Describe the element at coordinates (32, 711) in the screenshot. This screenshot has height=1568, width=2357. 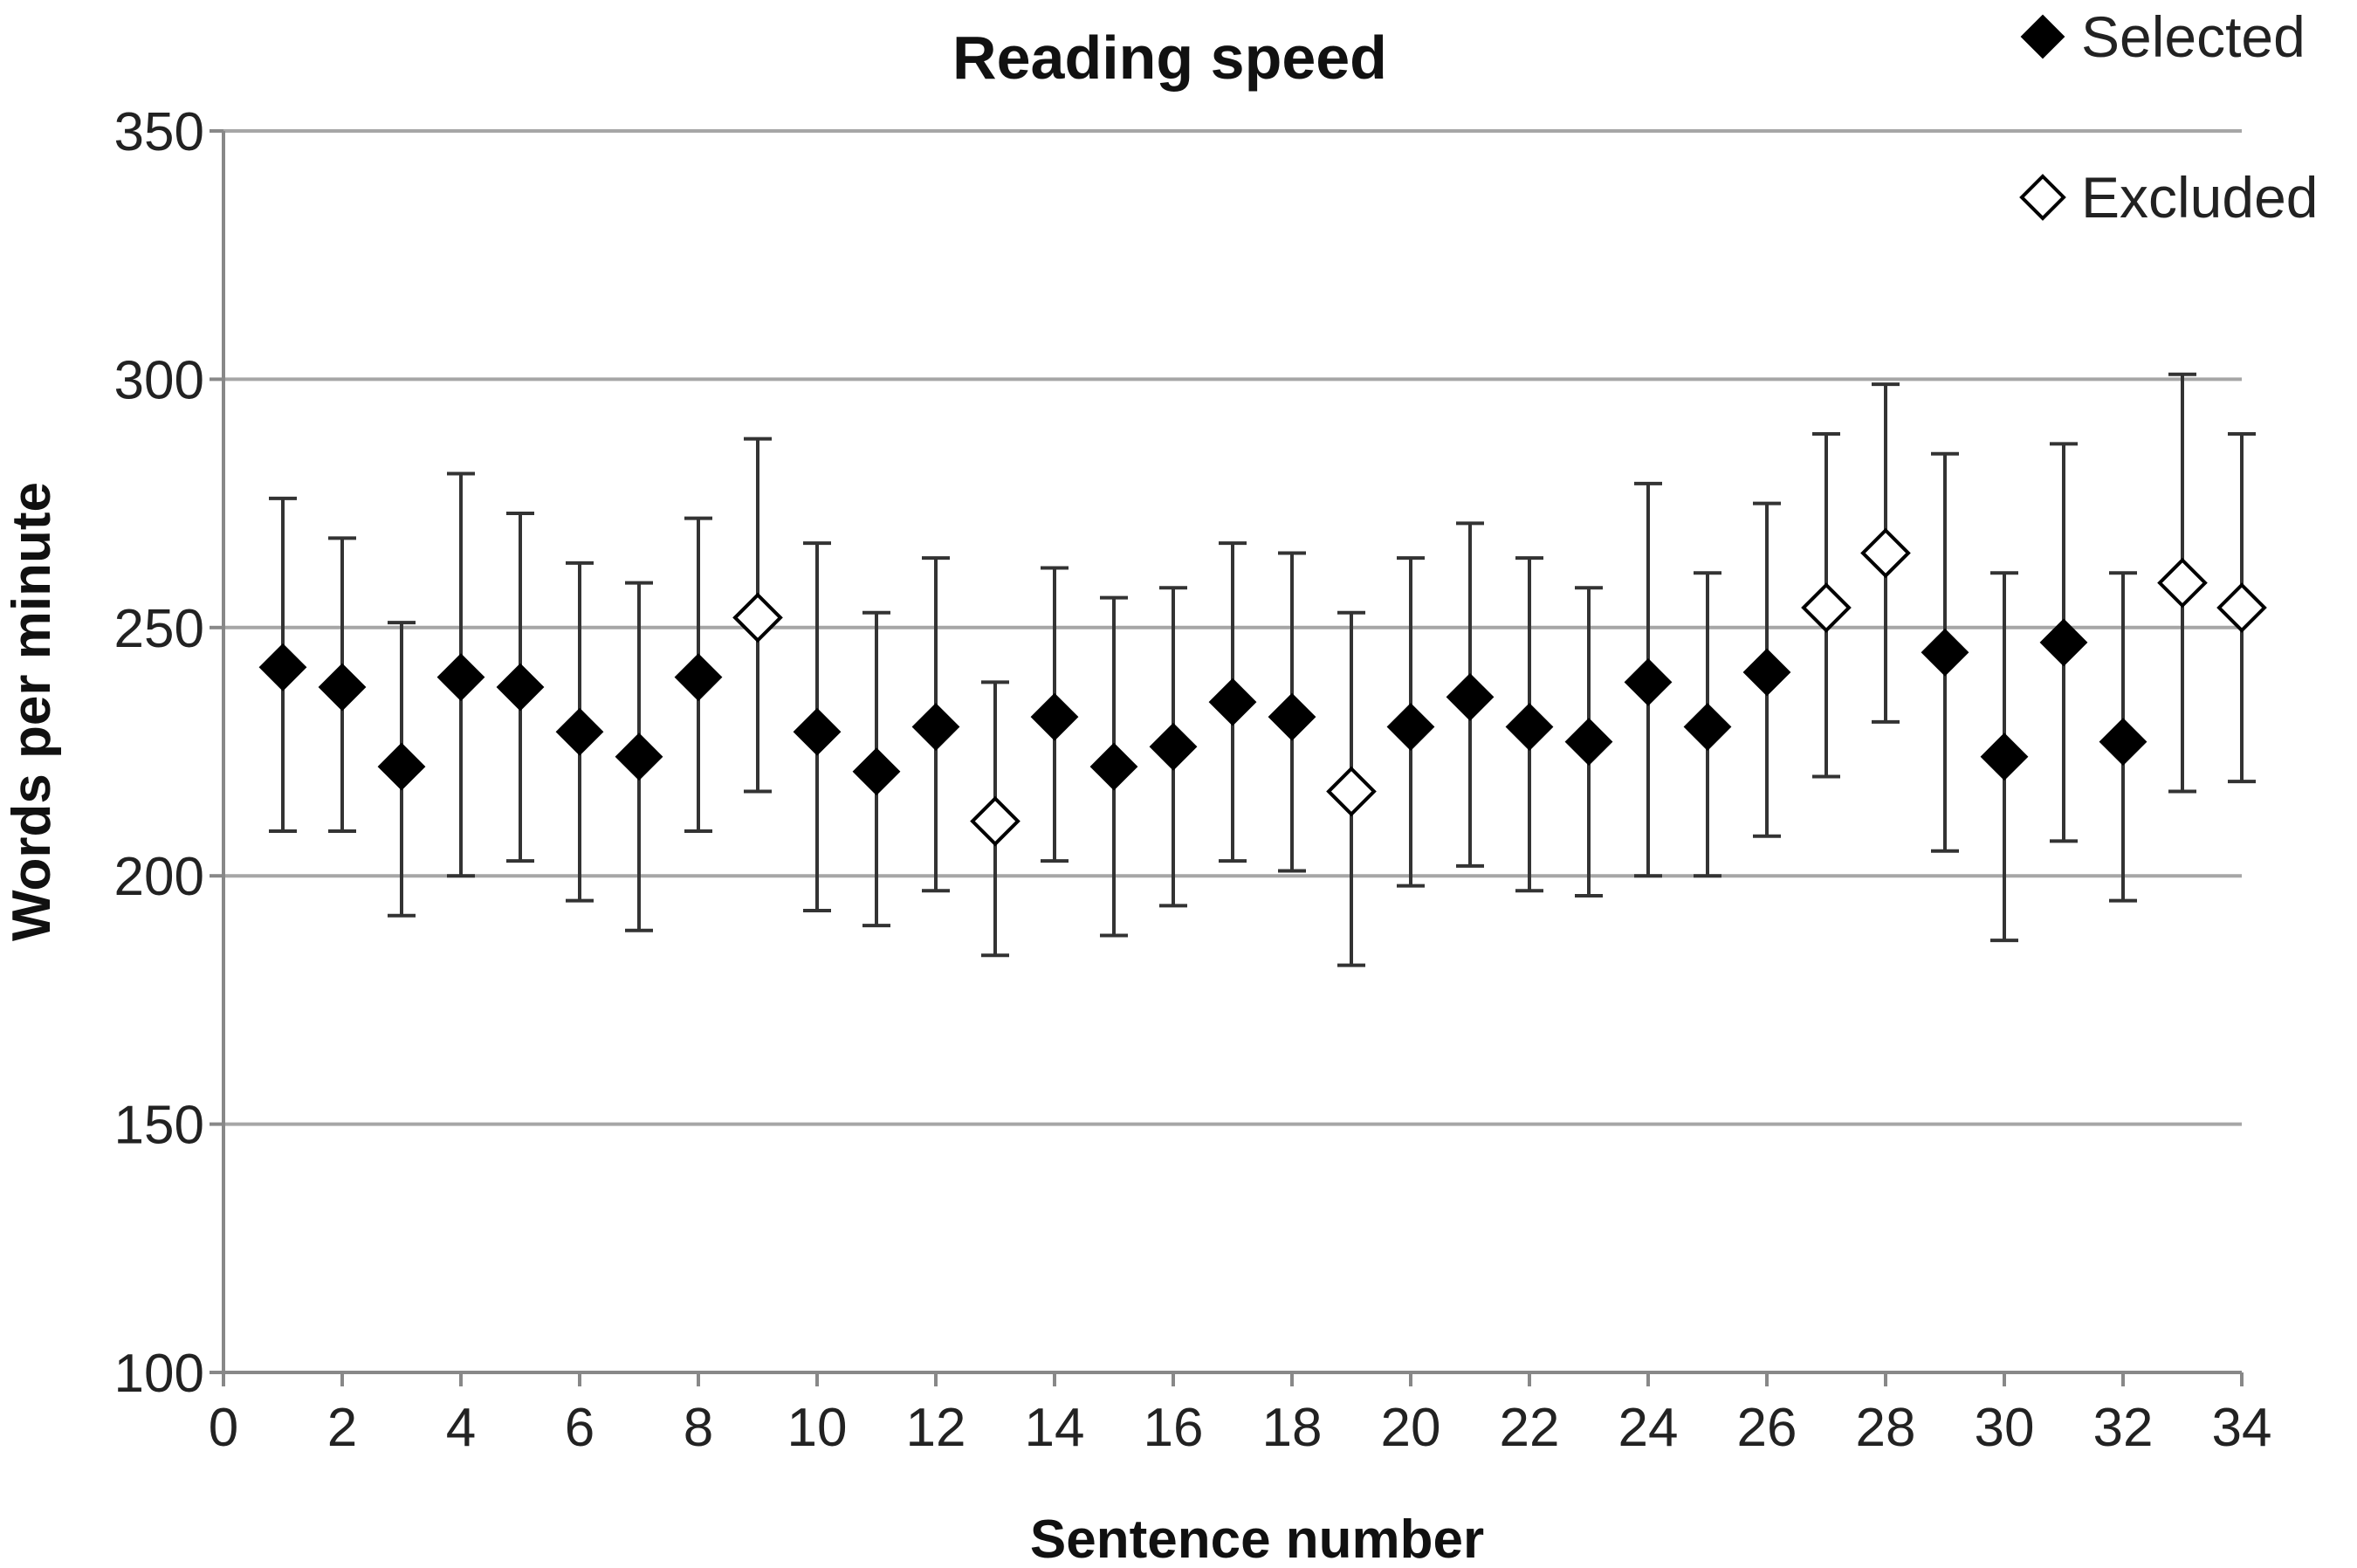
I see `y-axis-label: Words per minute` at that location.